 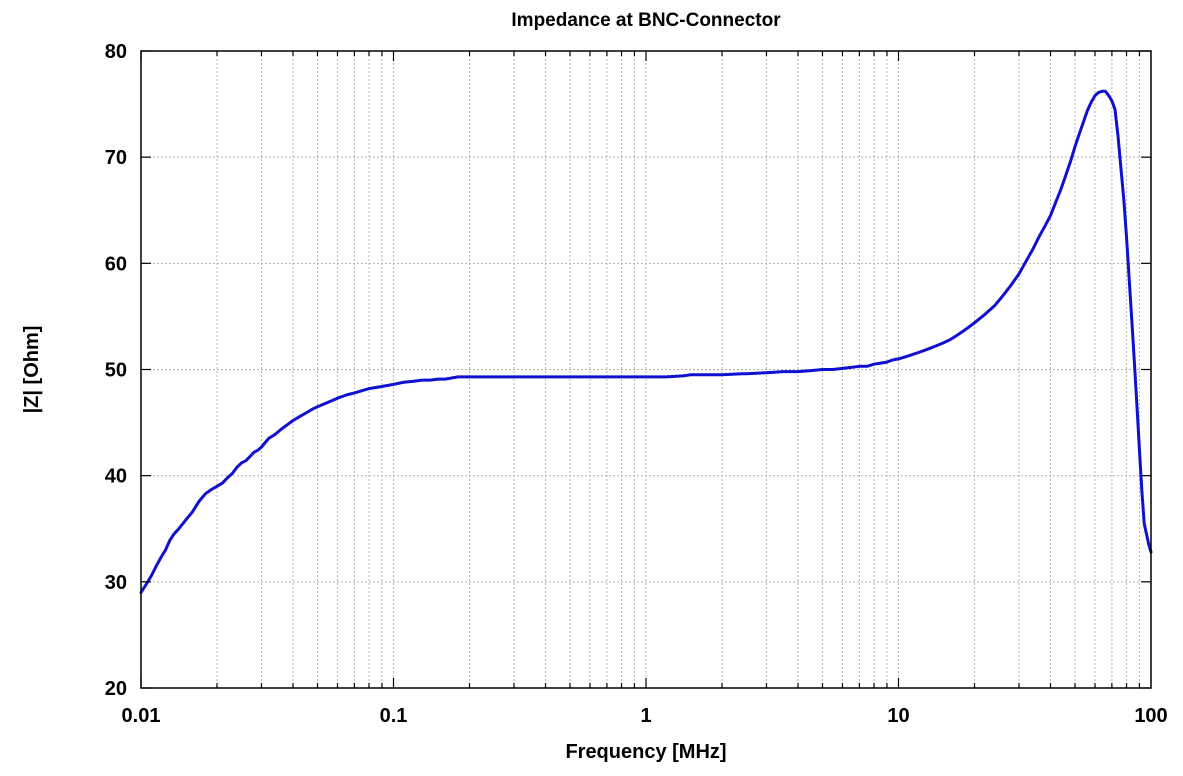 I want to click on y-tick-label: 70, so click(x=116, y=158).